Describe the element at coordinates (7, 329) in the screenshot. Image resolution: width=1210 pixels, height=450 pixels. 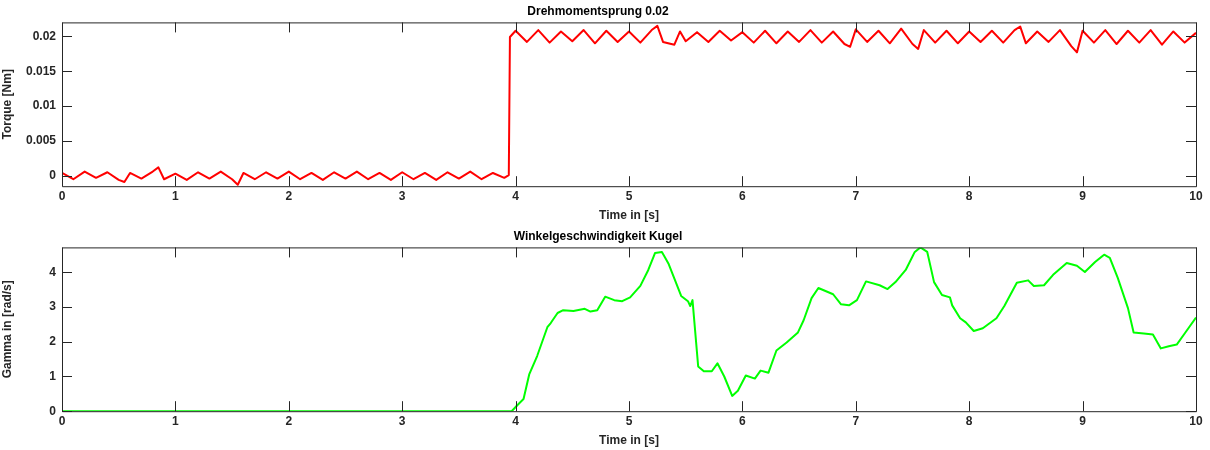
I see `y-axis-title: Gamma in [rad/s]` at that location.